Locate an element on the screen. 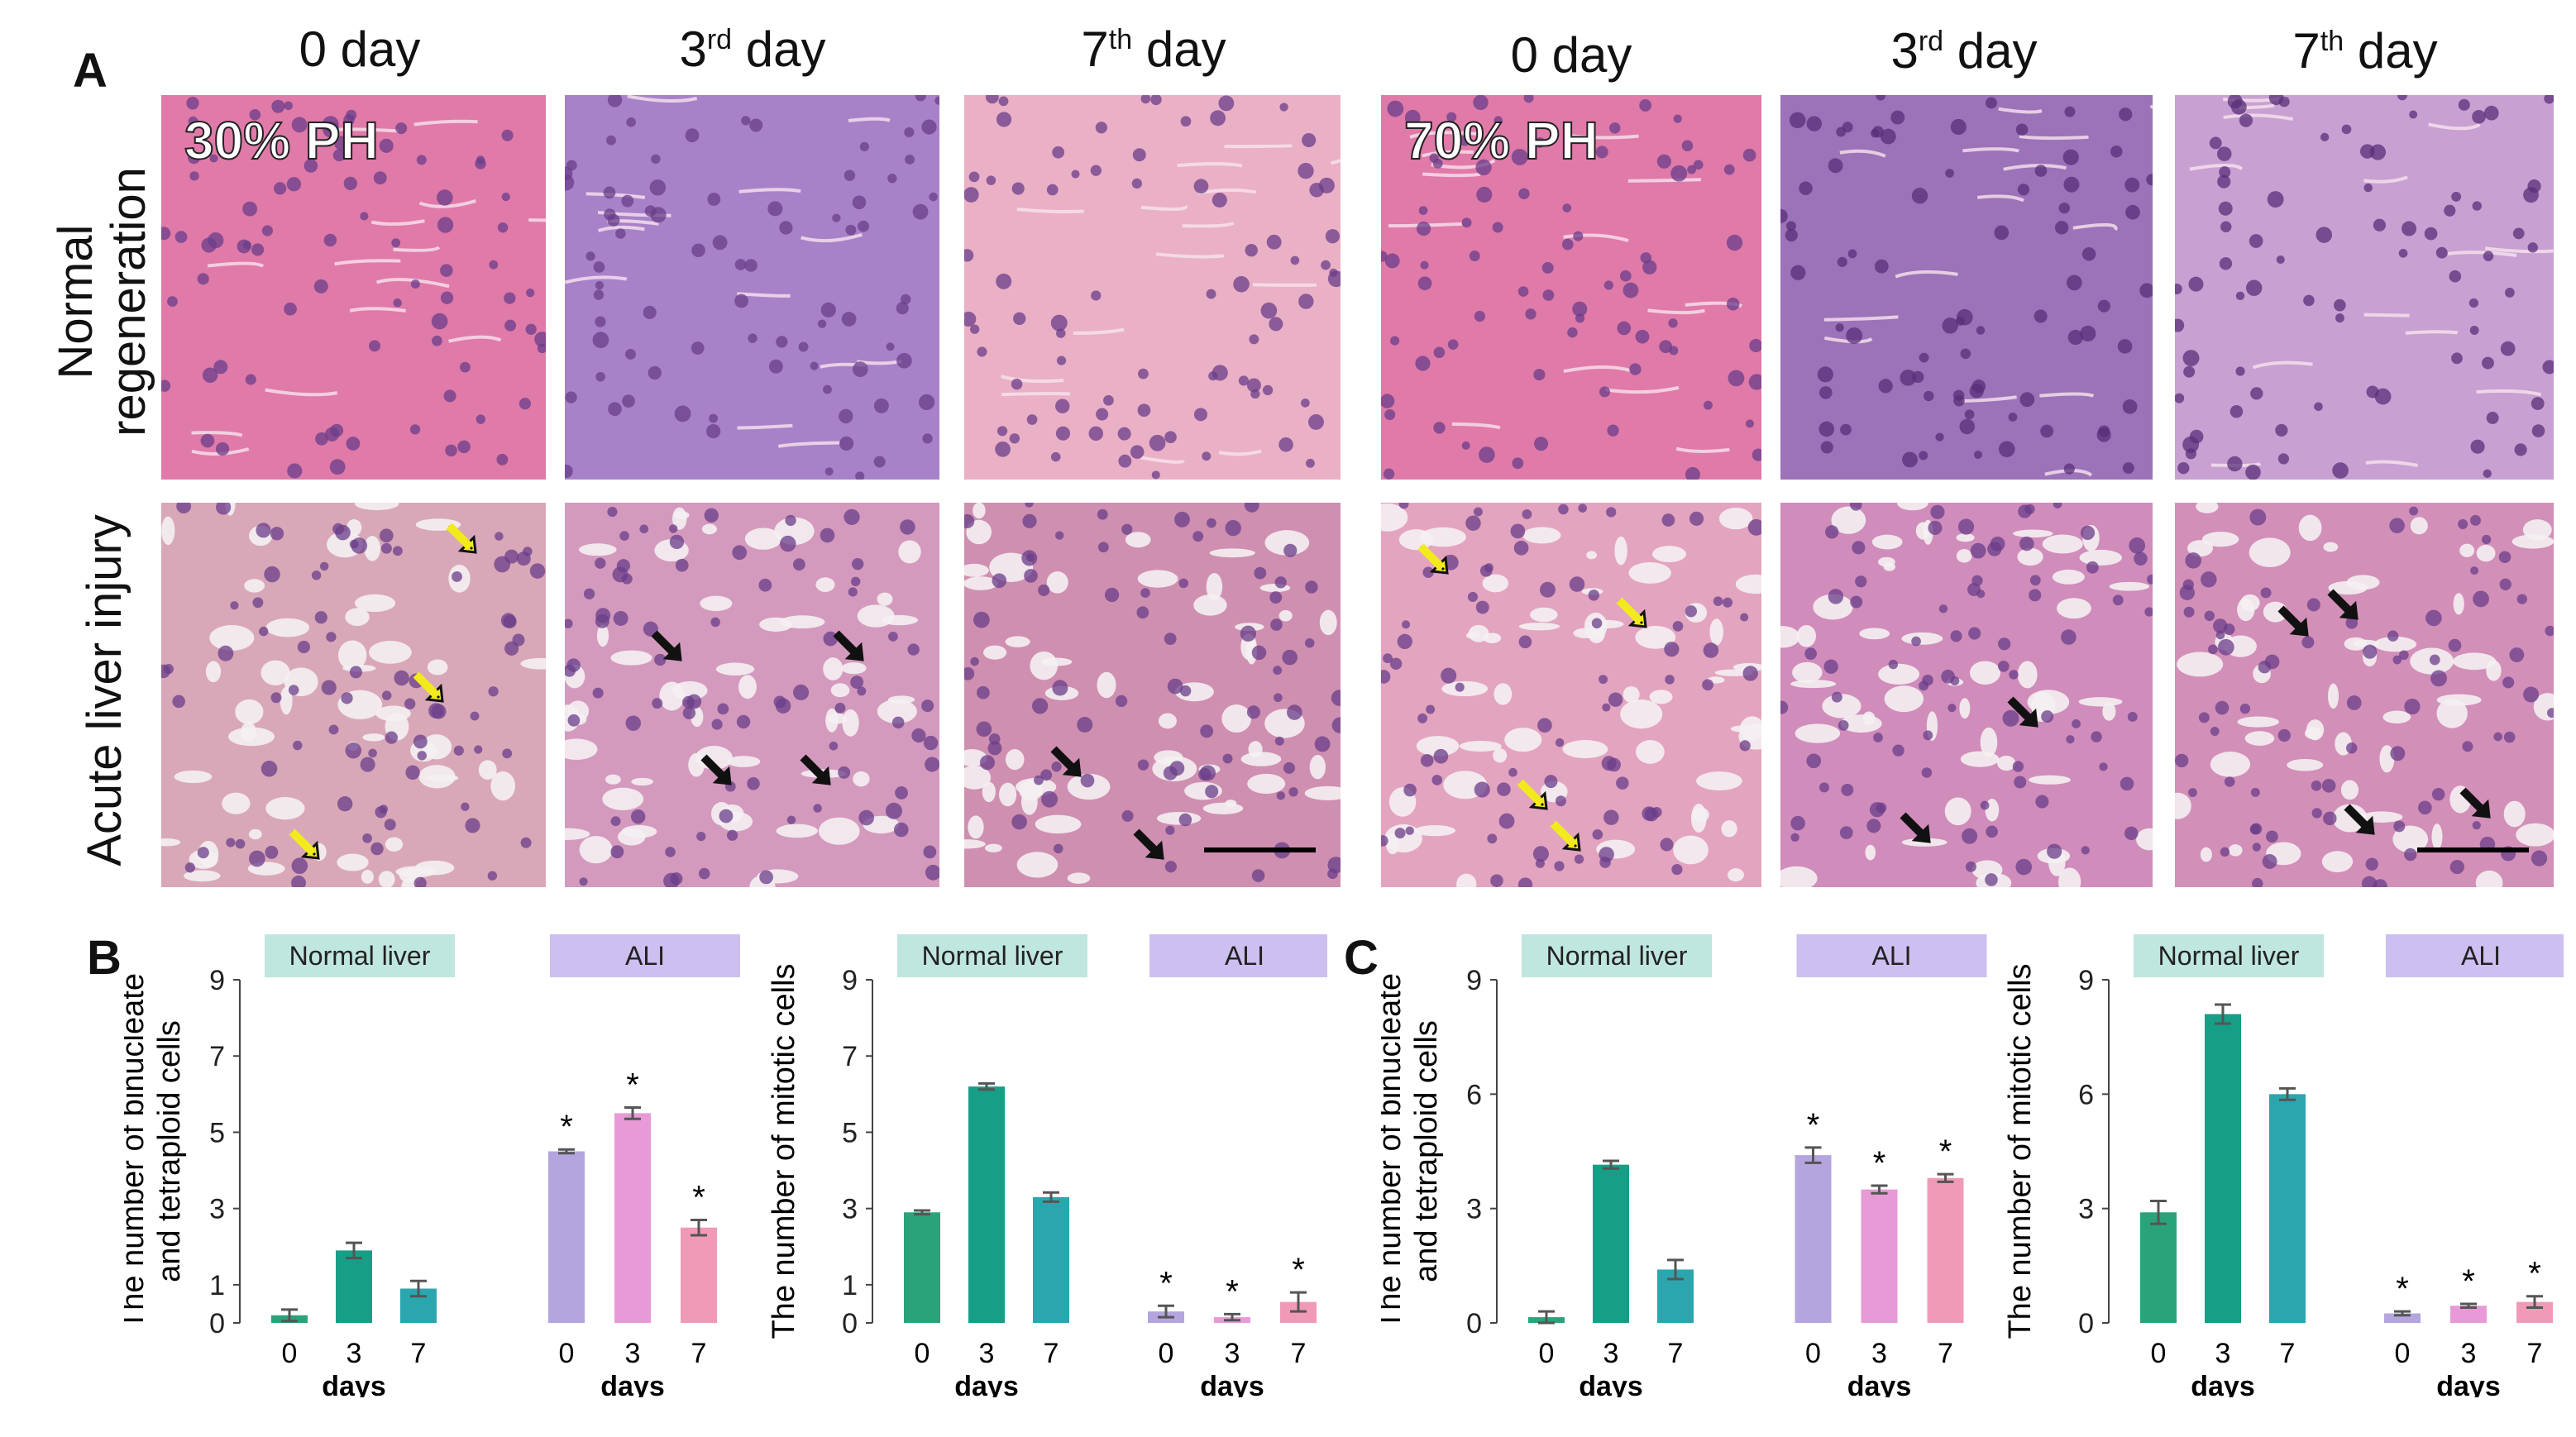  column-title-text: 3 is located at coordinates (693, 49).